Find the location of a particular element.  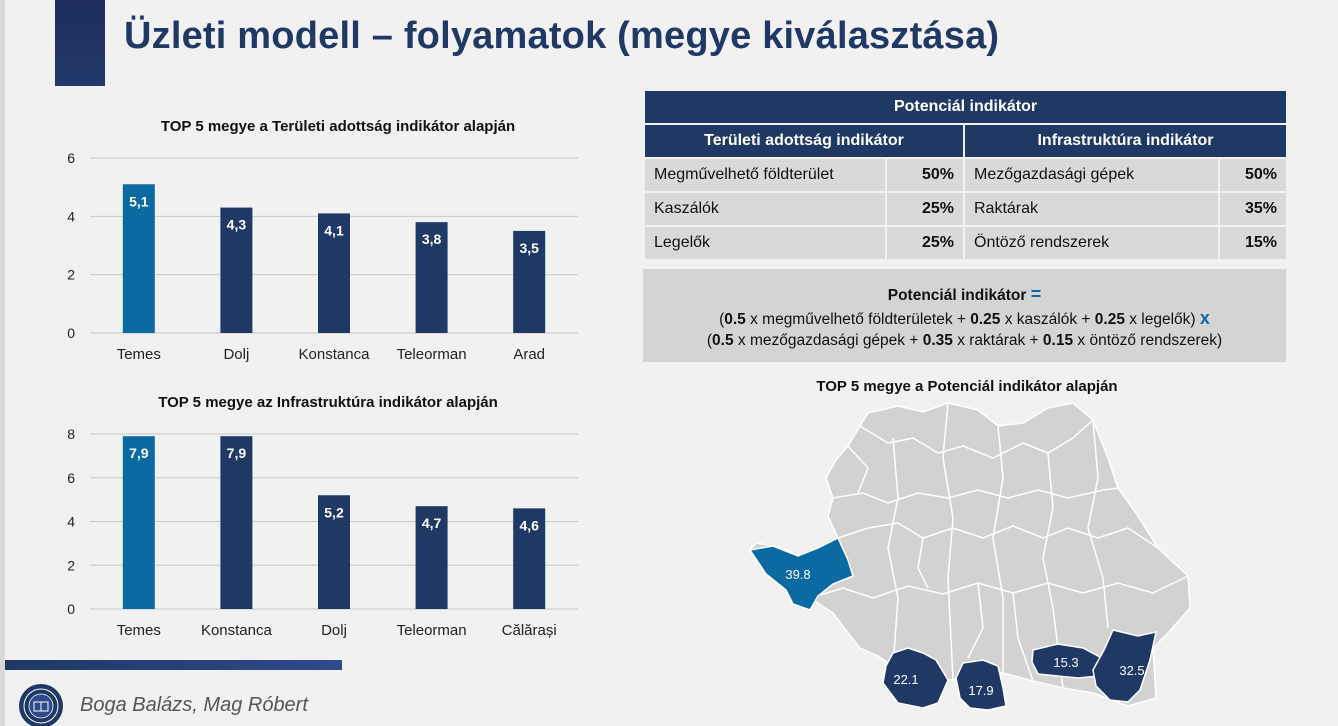

times-sign: x is located at coordinates (1204, 318).